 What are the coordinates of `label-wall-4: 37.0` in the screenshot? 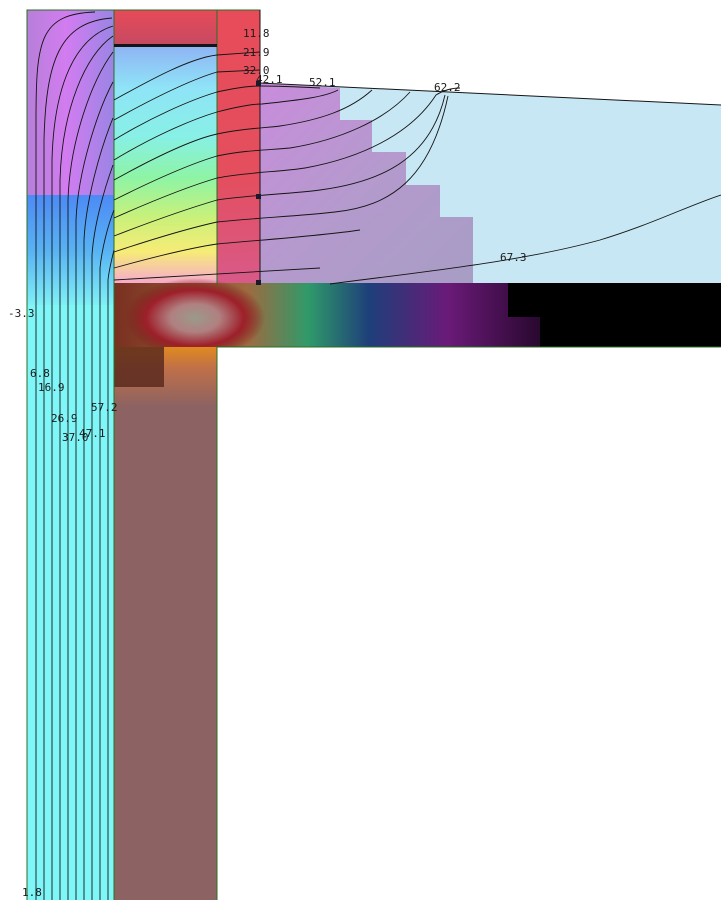 It's located at (75, 437).